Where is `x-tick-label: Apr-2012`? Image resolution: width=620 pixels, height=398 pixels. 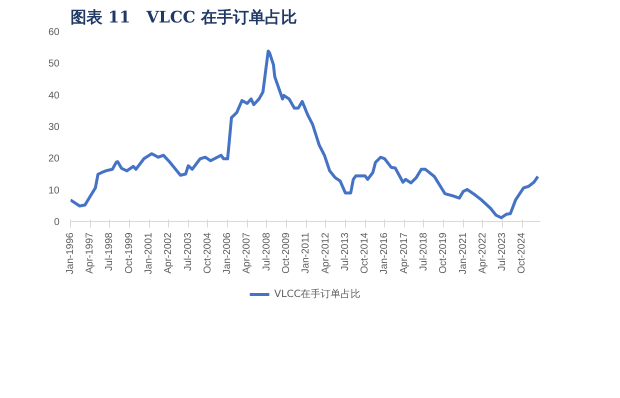 x-tick-label: Apr-2012 is located at coordinates (326, 253).